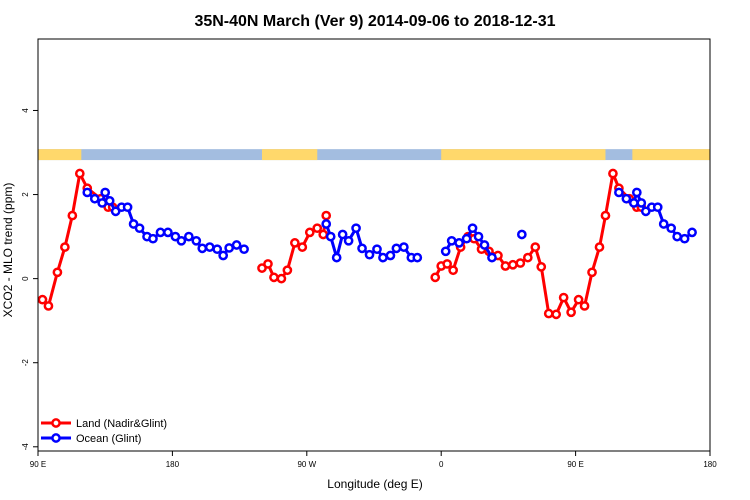 This screenshot has height=500, width=750. Describe the element at coordinates (56, 423) in the screenshot. I see `legend-marker-land-nadir-glint` at that location.